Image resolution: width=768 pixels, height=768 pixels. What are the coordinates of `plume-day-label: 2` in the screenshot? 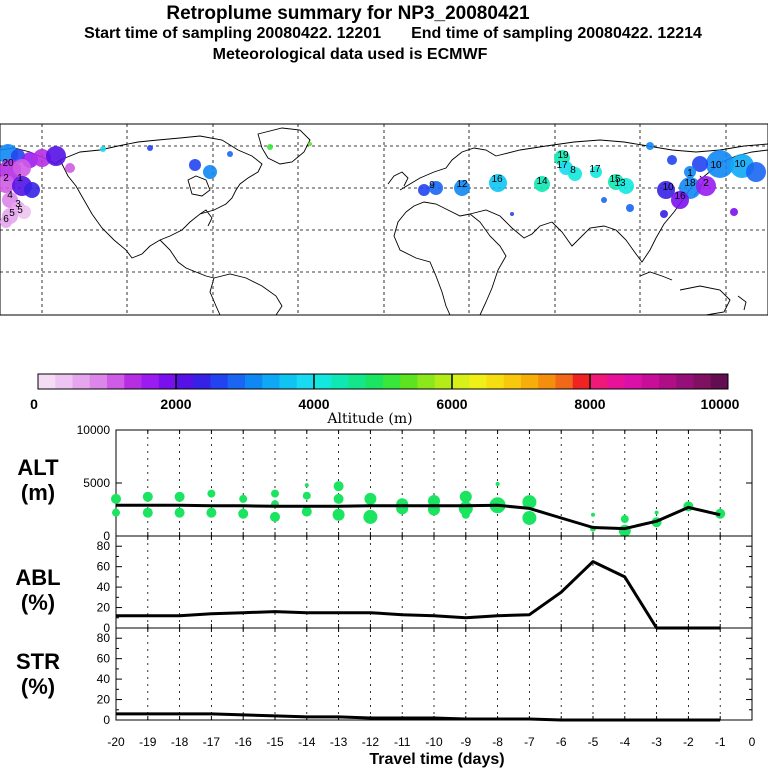 It's located at (706, 183).